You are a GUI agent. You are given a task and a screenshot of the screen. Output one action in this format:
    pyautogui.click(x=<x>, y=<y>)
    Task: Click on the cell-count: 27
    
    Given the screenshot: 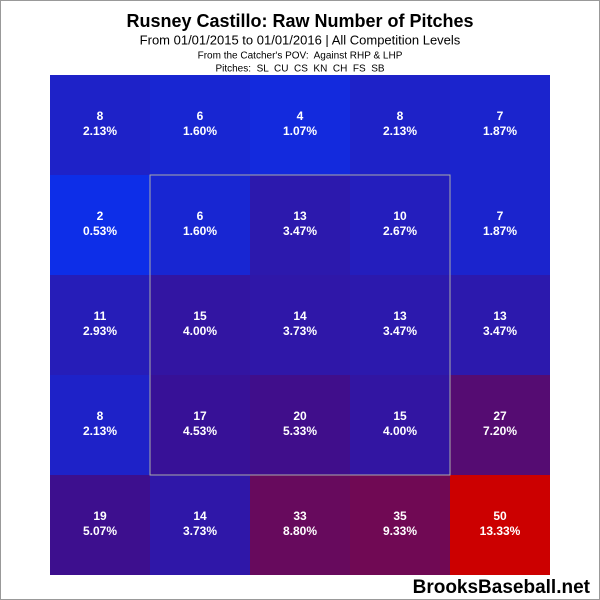 What is the action you would take?
    pyautogui.click(x=500, y=416)
    